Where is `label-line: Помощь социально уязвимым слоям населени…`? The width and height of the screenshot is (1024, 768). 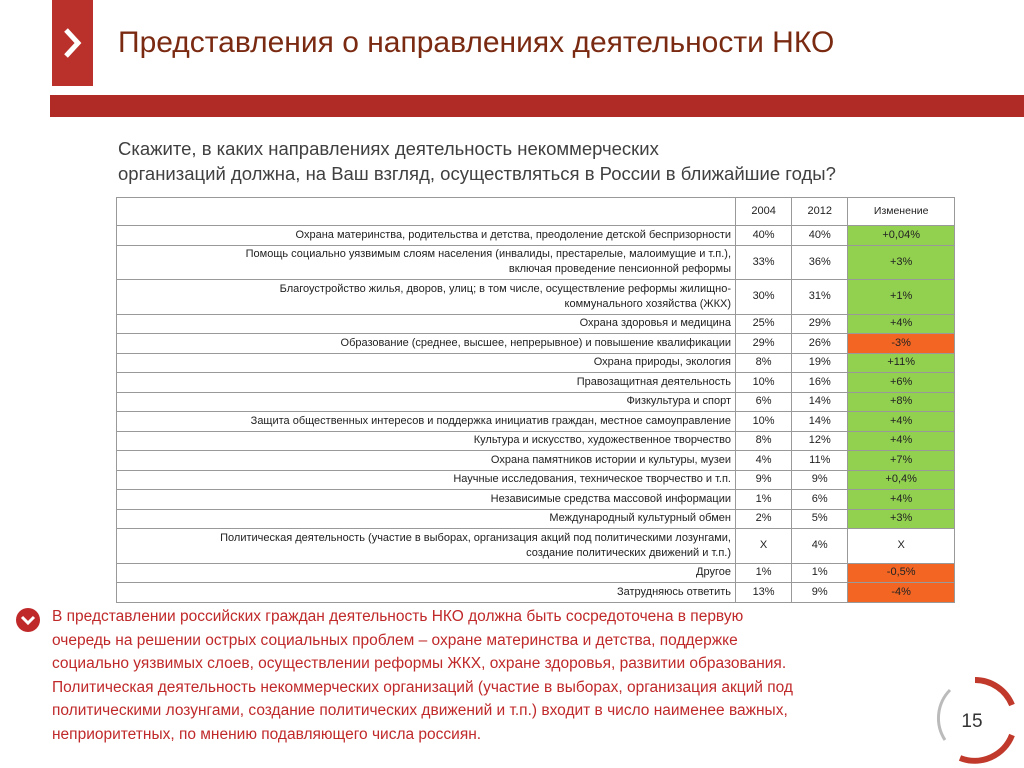 label-line: Помощь социально уязвимым слоям населени… is located at coordinates (488, 254).